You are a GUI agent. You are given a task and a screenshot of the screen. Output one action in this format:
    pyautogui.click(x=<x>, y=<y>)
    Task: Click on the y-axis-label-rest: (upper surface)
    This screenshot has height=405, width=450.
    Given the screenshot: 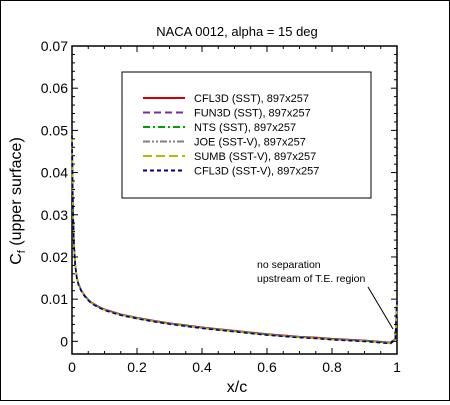 What is the action you would take?
    pyautogui.click(x=16, y=193)
    